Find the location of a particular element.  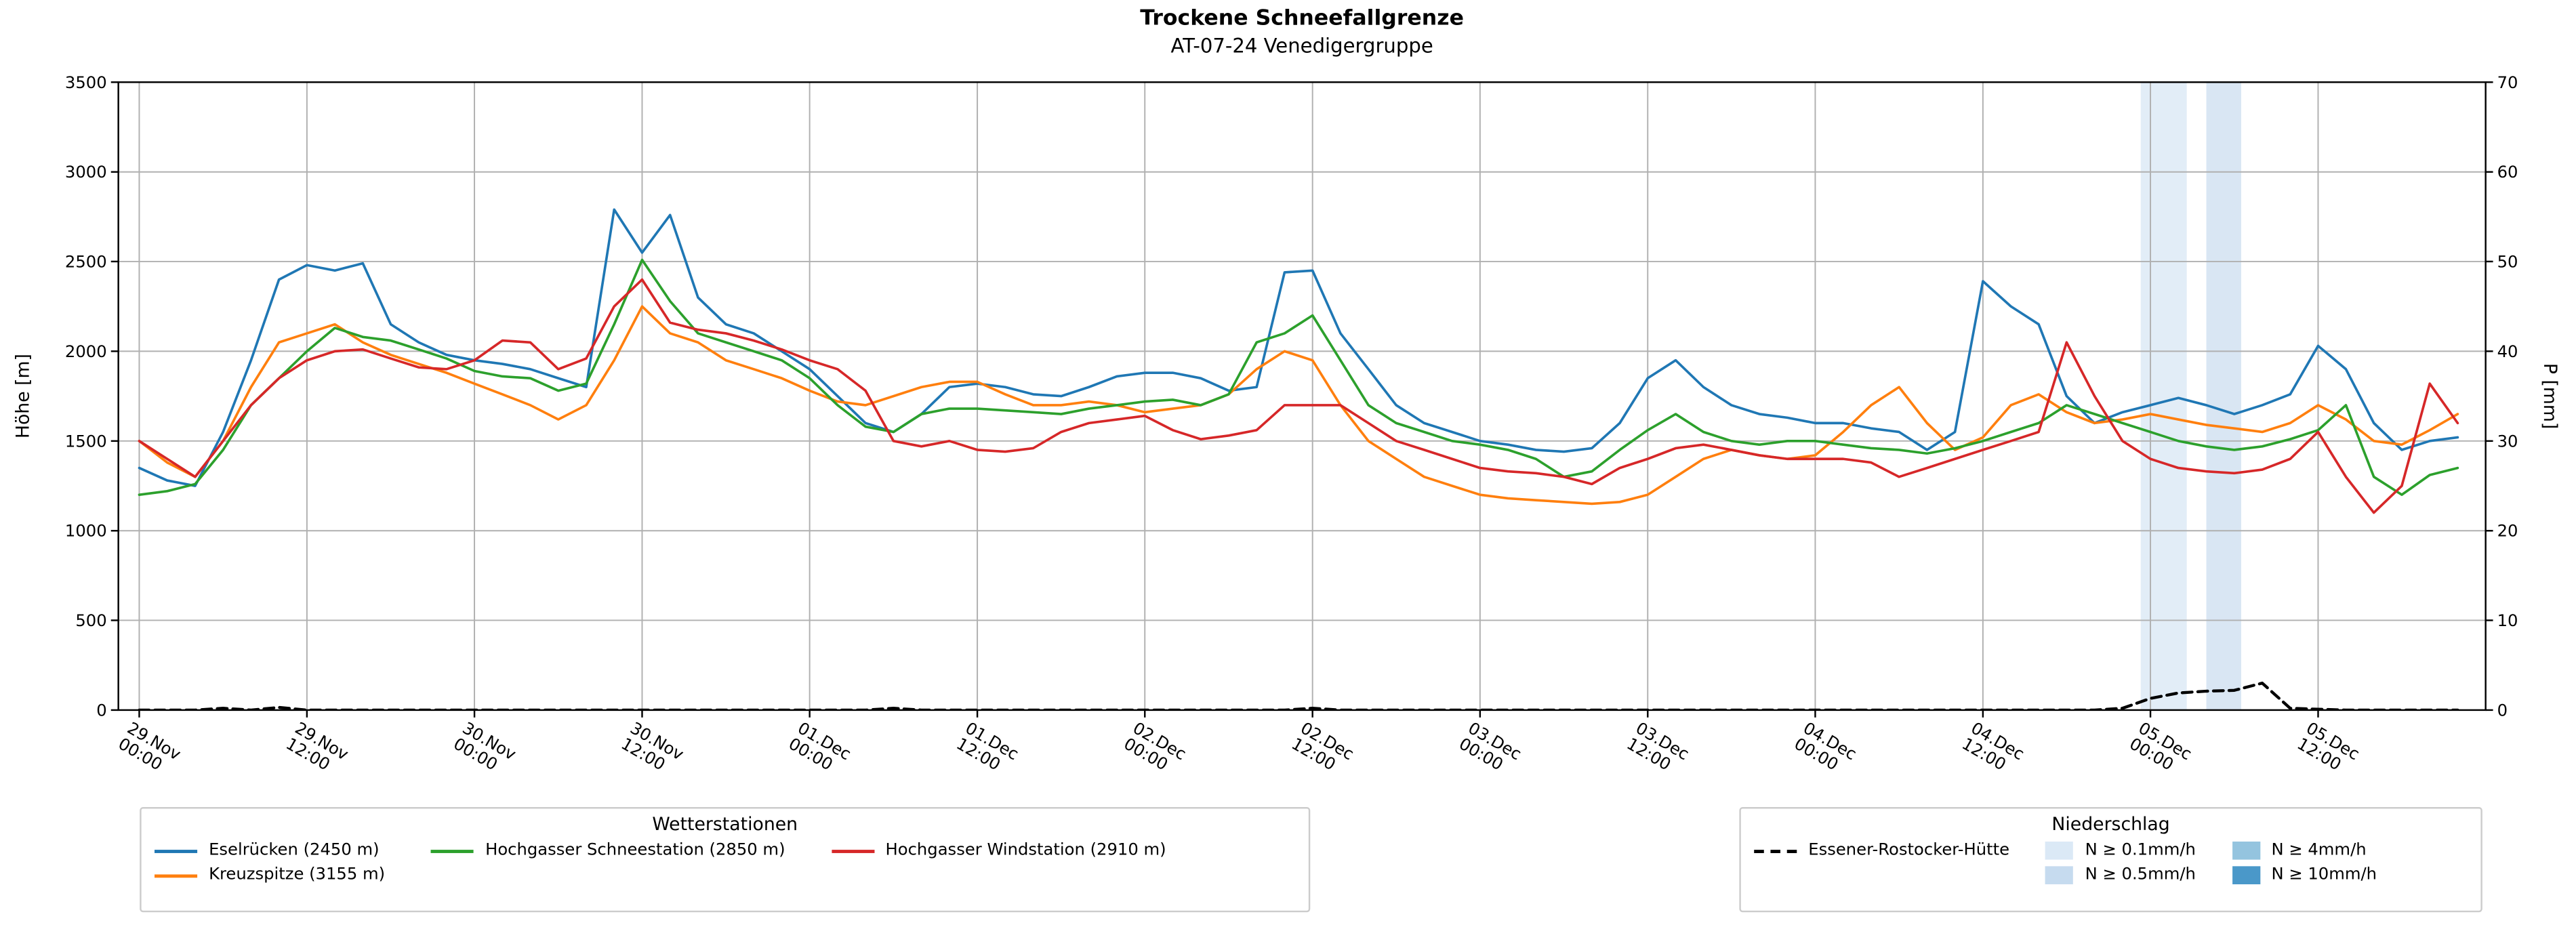

legend-item-eselruecken: Eselrücken (2450 m) is located at coordinates (270, 851).